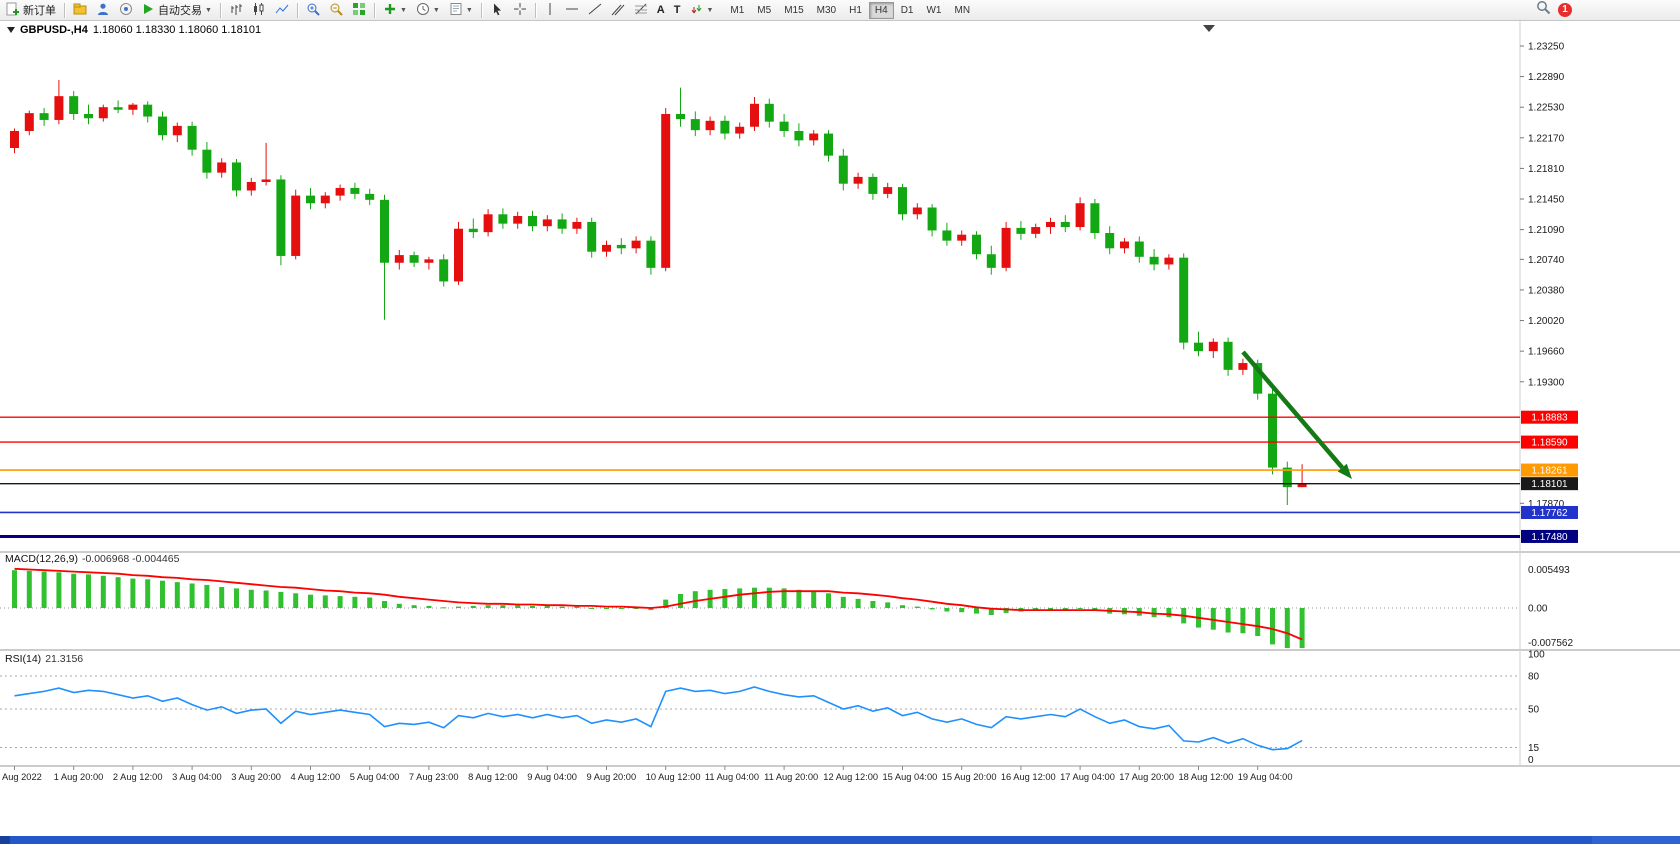 The width and height of the screenshot is (1680, 849). I want to click on market-watch-button, so click(103, 10).